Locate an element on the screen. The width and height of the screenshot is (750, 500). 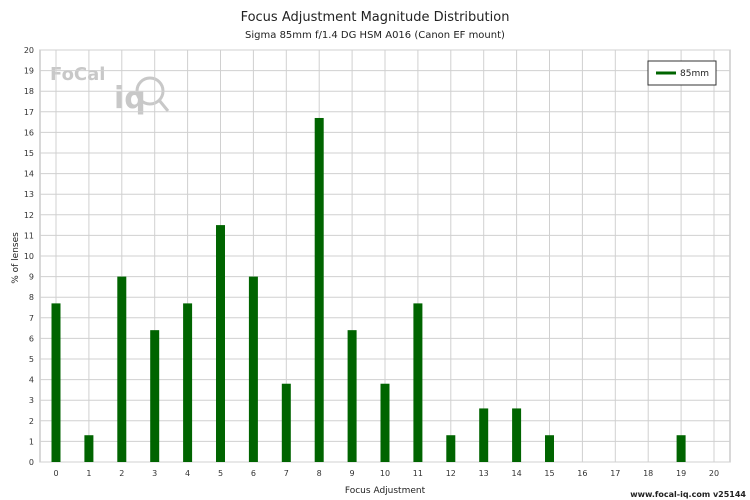
x-tick-label: 17 is located at coordinates (615, 473).